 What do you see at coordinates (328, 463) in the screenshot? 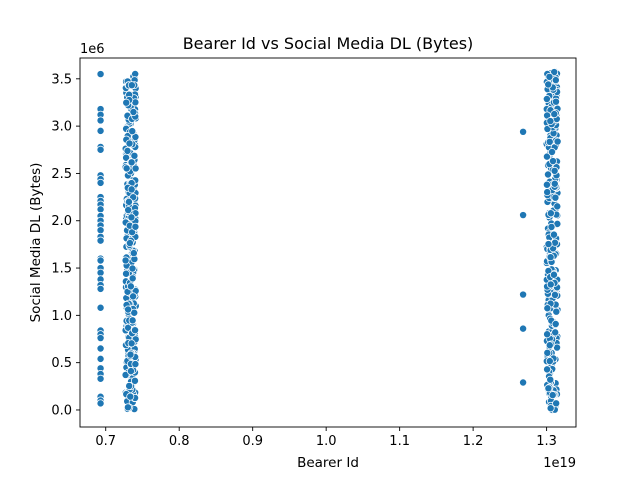
I see `x-axis-label: Bearer Id` at bounding box center [328, 463].